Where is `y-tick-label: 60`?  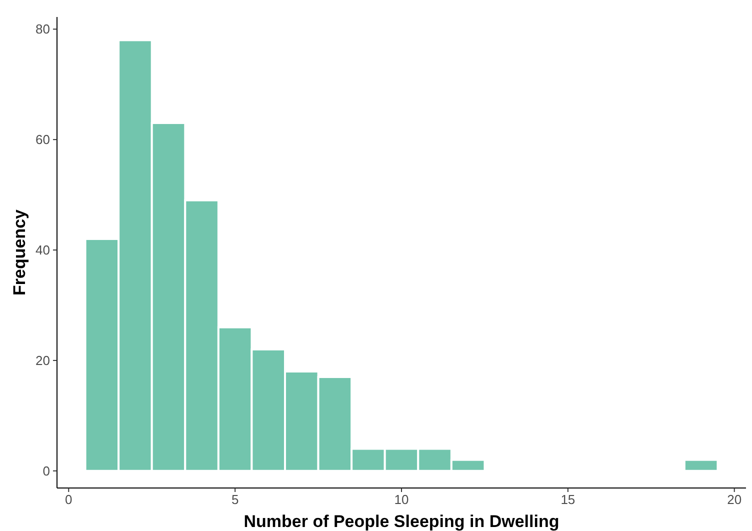
y-tick-label: 60 is located at coordinates (43, 140).